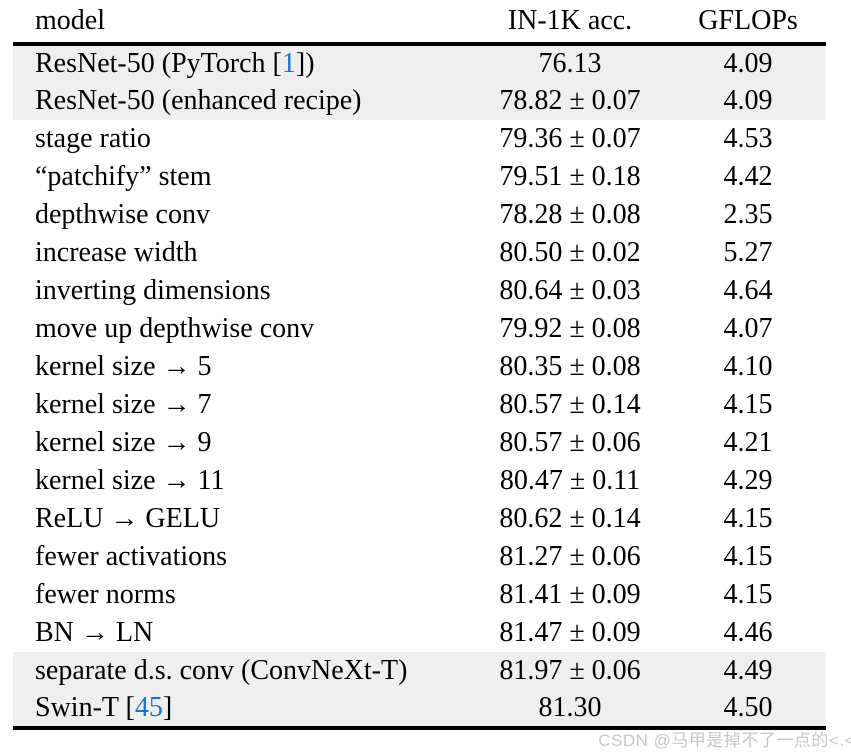 The width and height of the screenshot is (851, 752). What do you see at coordinates (748, 138) in the screenshot?
I see `gflops-cell: 4.53` at bounding box center [748, 138].